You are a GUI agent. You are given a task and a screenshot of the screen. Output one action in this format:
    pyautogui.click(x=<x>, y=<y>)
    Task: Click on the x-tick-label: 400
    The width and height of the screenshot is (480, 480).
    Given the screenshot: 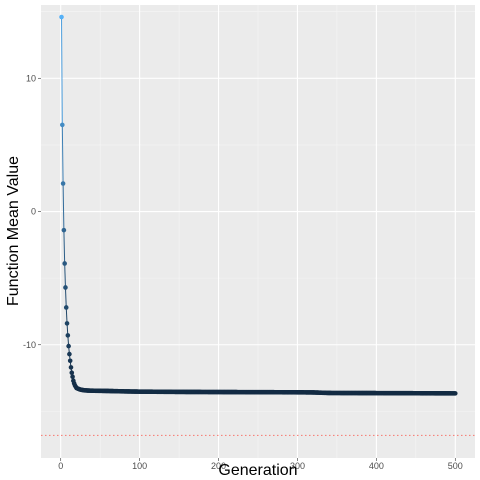 What is the action you would take?
    pyautogui.click(x=376, y=466)
    